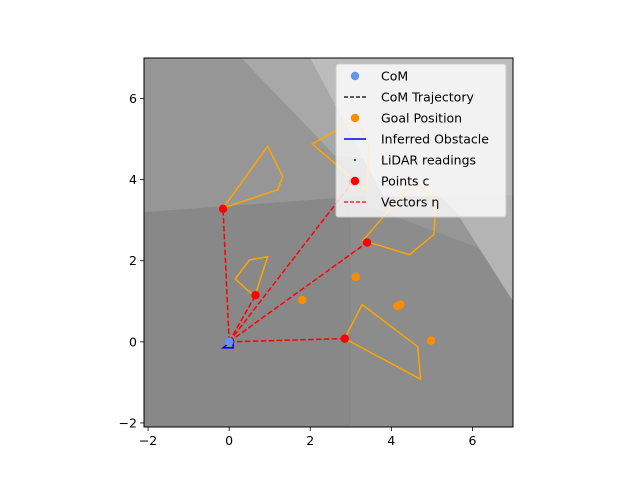 Image resolution: width=640 pixels, height=480 pixels. What do you see at coordinates (427, 97) in the screenshot?
I see `legend-label-1: CoM Trajectory` at bounding box center [427, 97].